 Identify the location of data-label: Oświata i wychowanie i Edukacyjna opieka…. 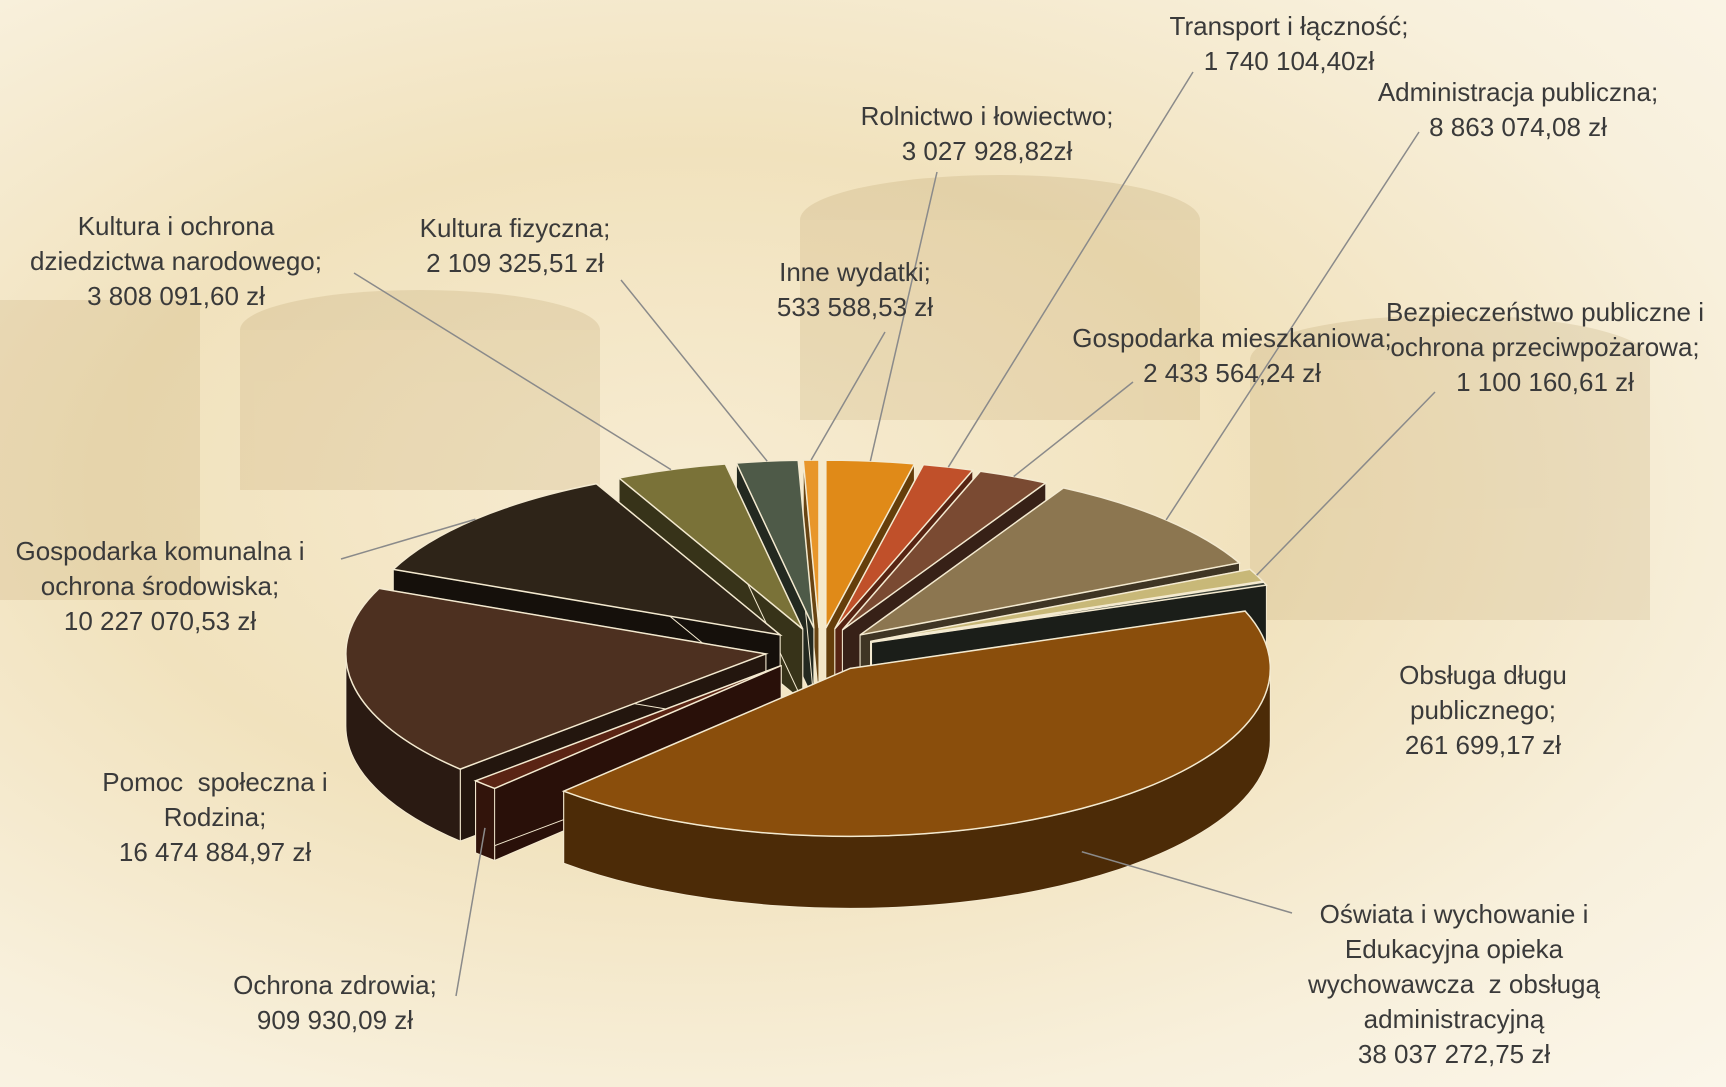
(1454, 984).